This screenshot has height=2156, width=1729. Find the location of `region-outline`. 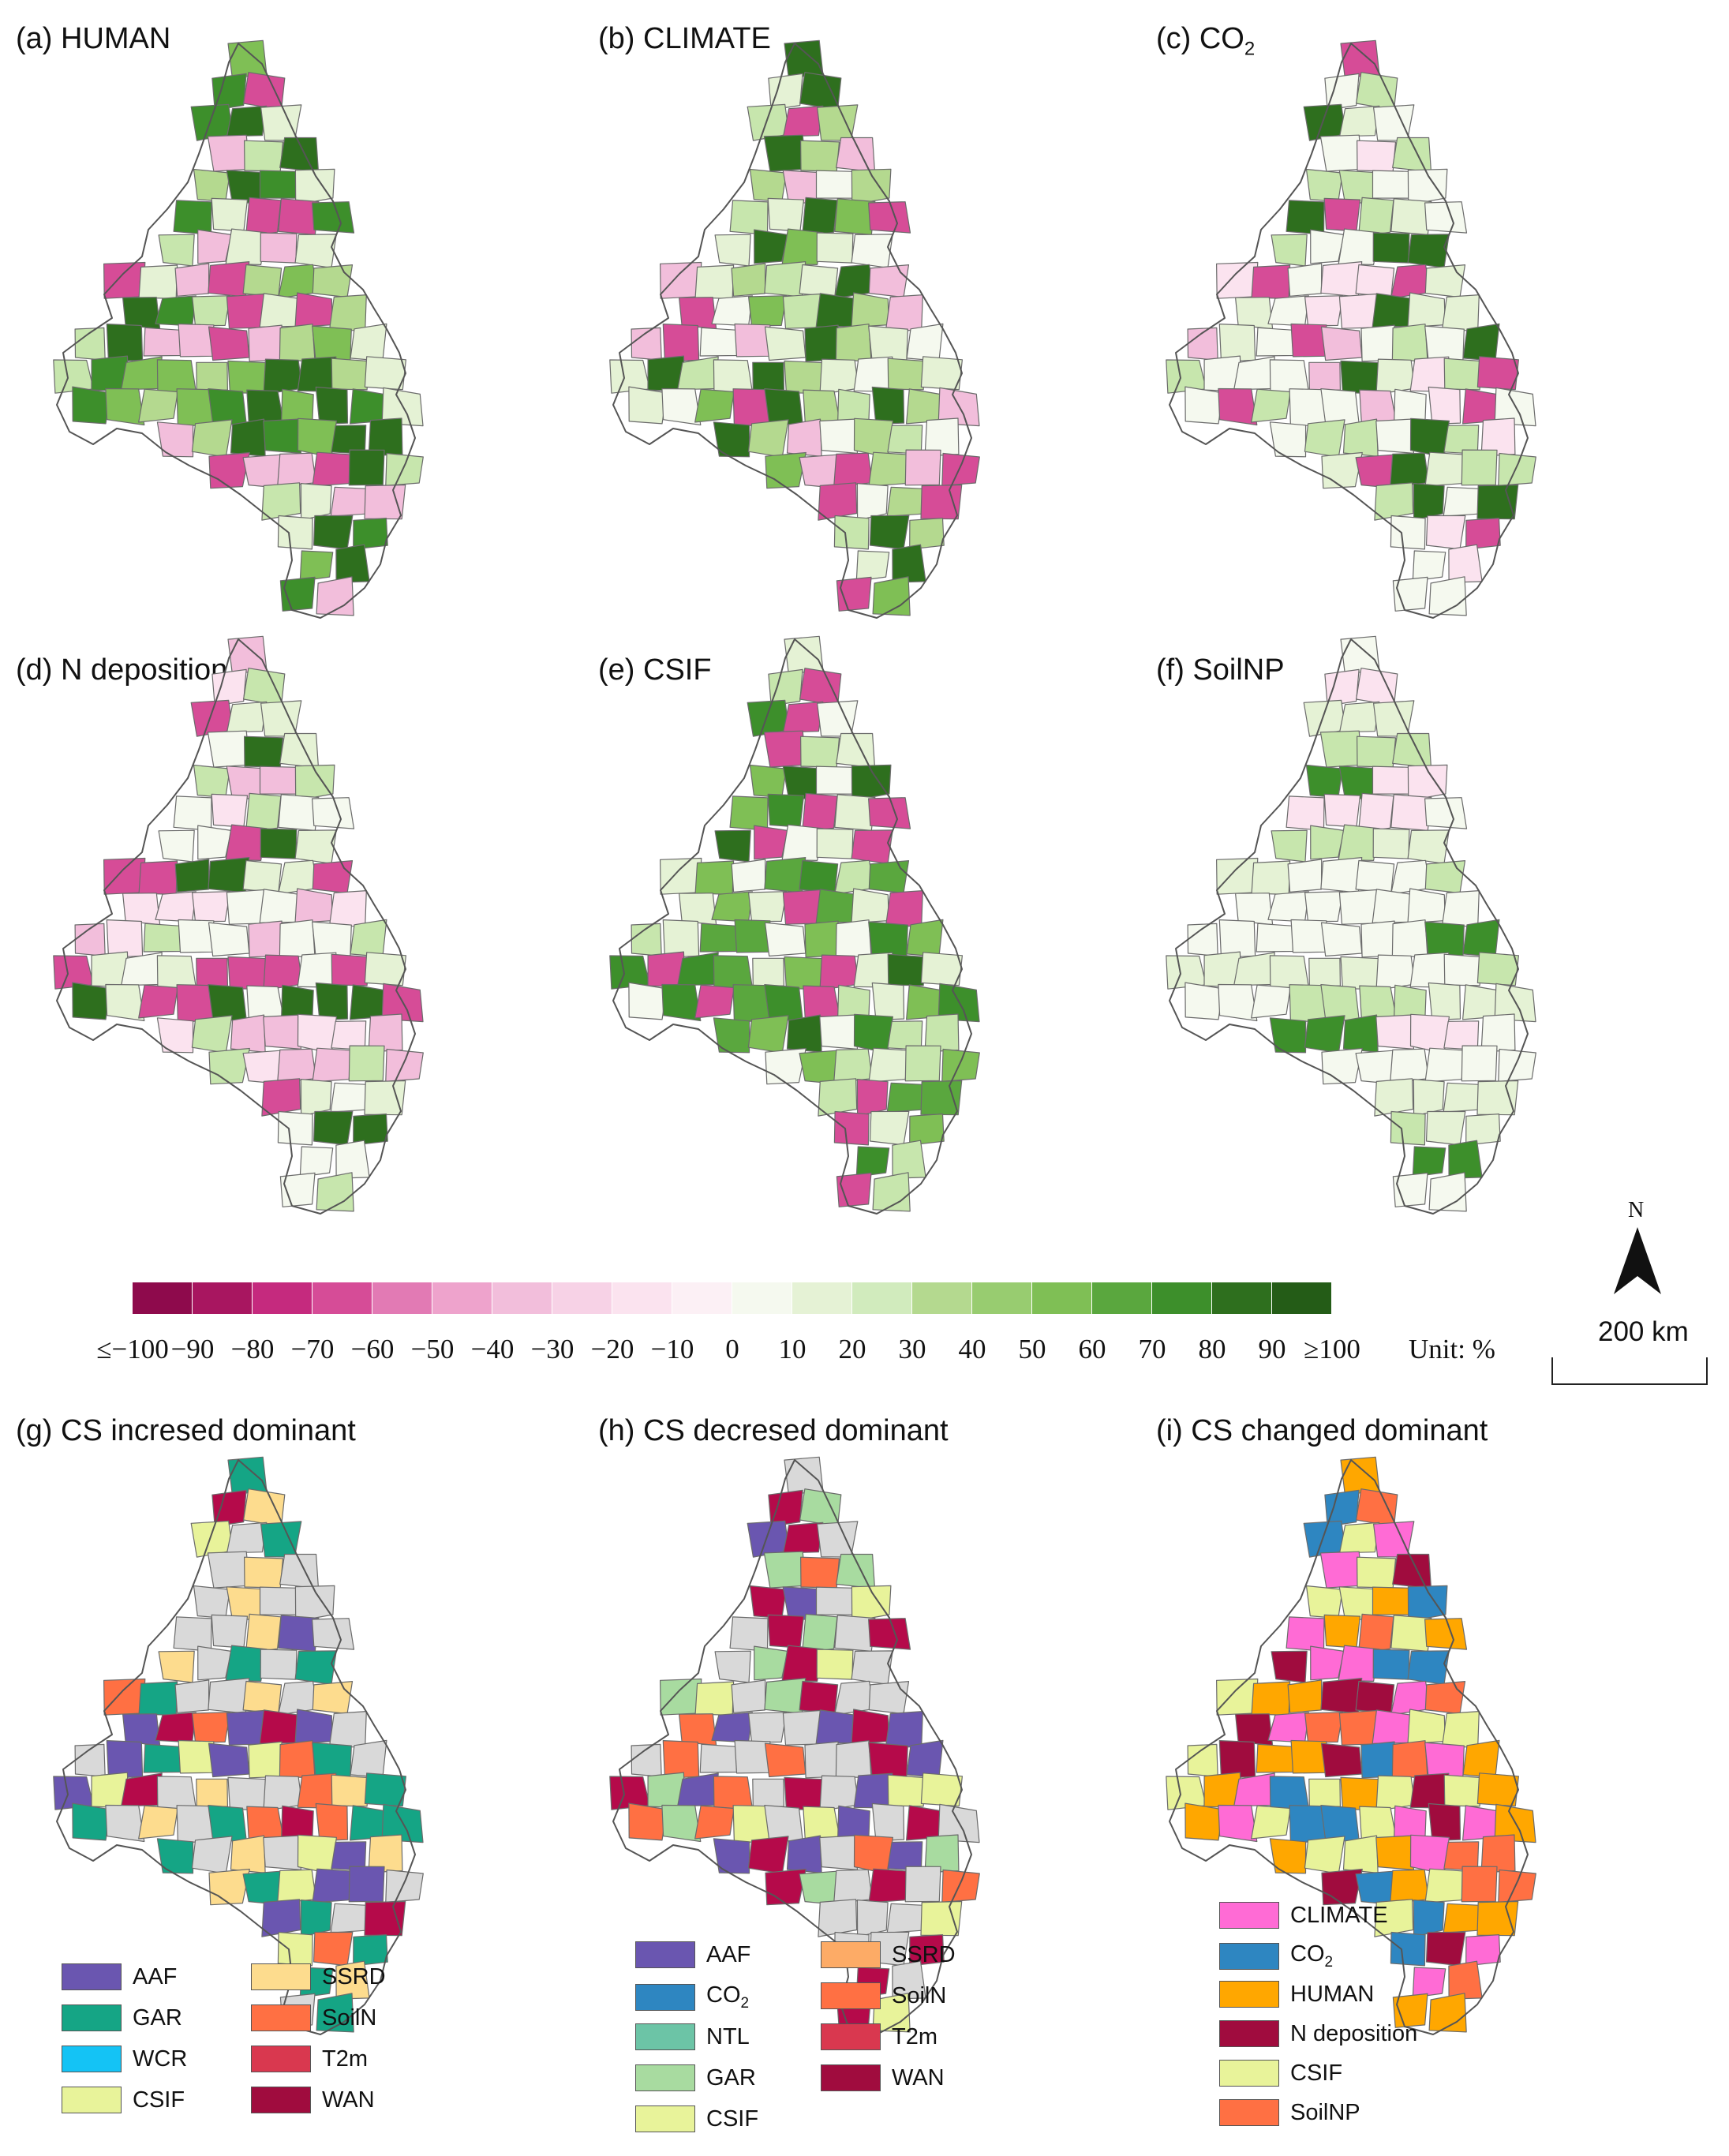

region-outline is located at coordinates (792, 331).